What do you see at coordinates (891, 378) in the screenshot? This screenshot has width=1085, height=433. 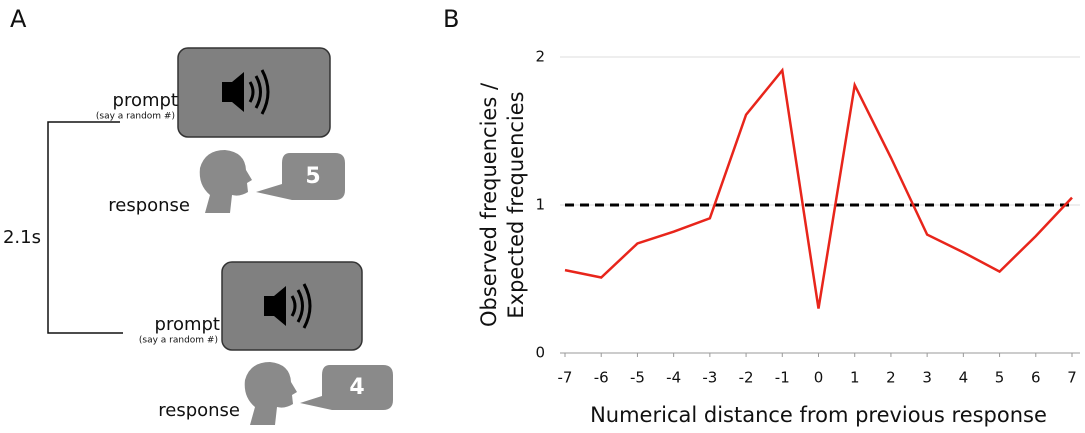 I see `x-tick-label: 2` at bounding box center [891, 378].